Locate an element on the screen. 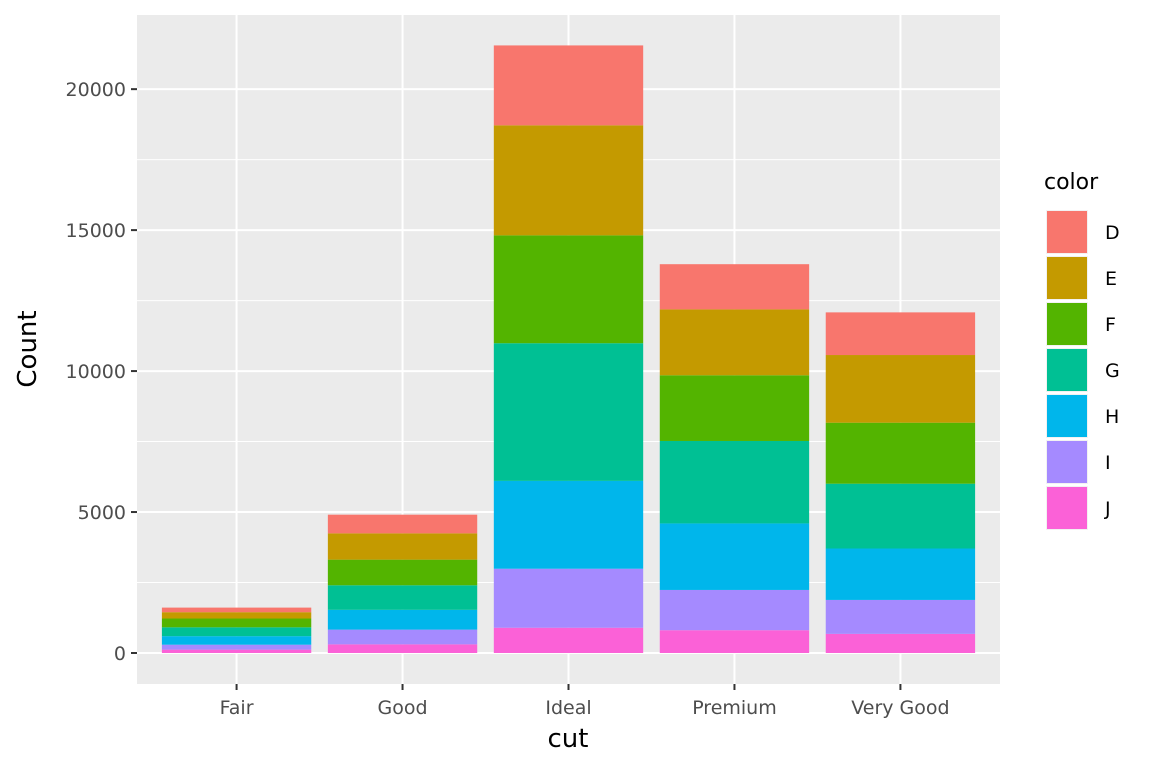 The height and width of the screenshot is (772, 1152). legend-label: I is located at coordinates (1108, 463).